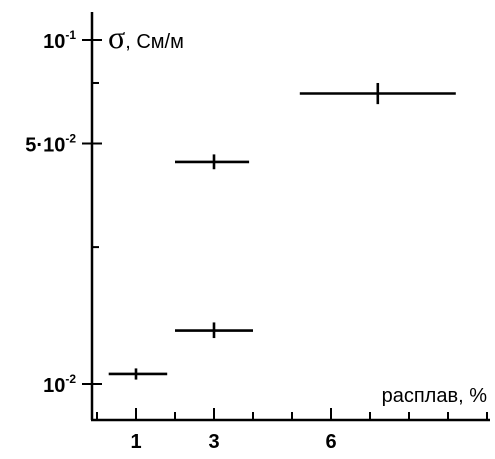 This screenshot has width=495, height=459. What do you see at coordinates (330, 442) in the screenshot?
I see `x-tick-label: 6` at bounding box center [330, 442].